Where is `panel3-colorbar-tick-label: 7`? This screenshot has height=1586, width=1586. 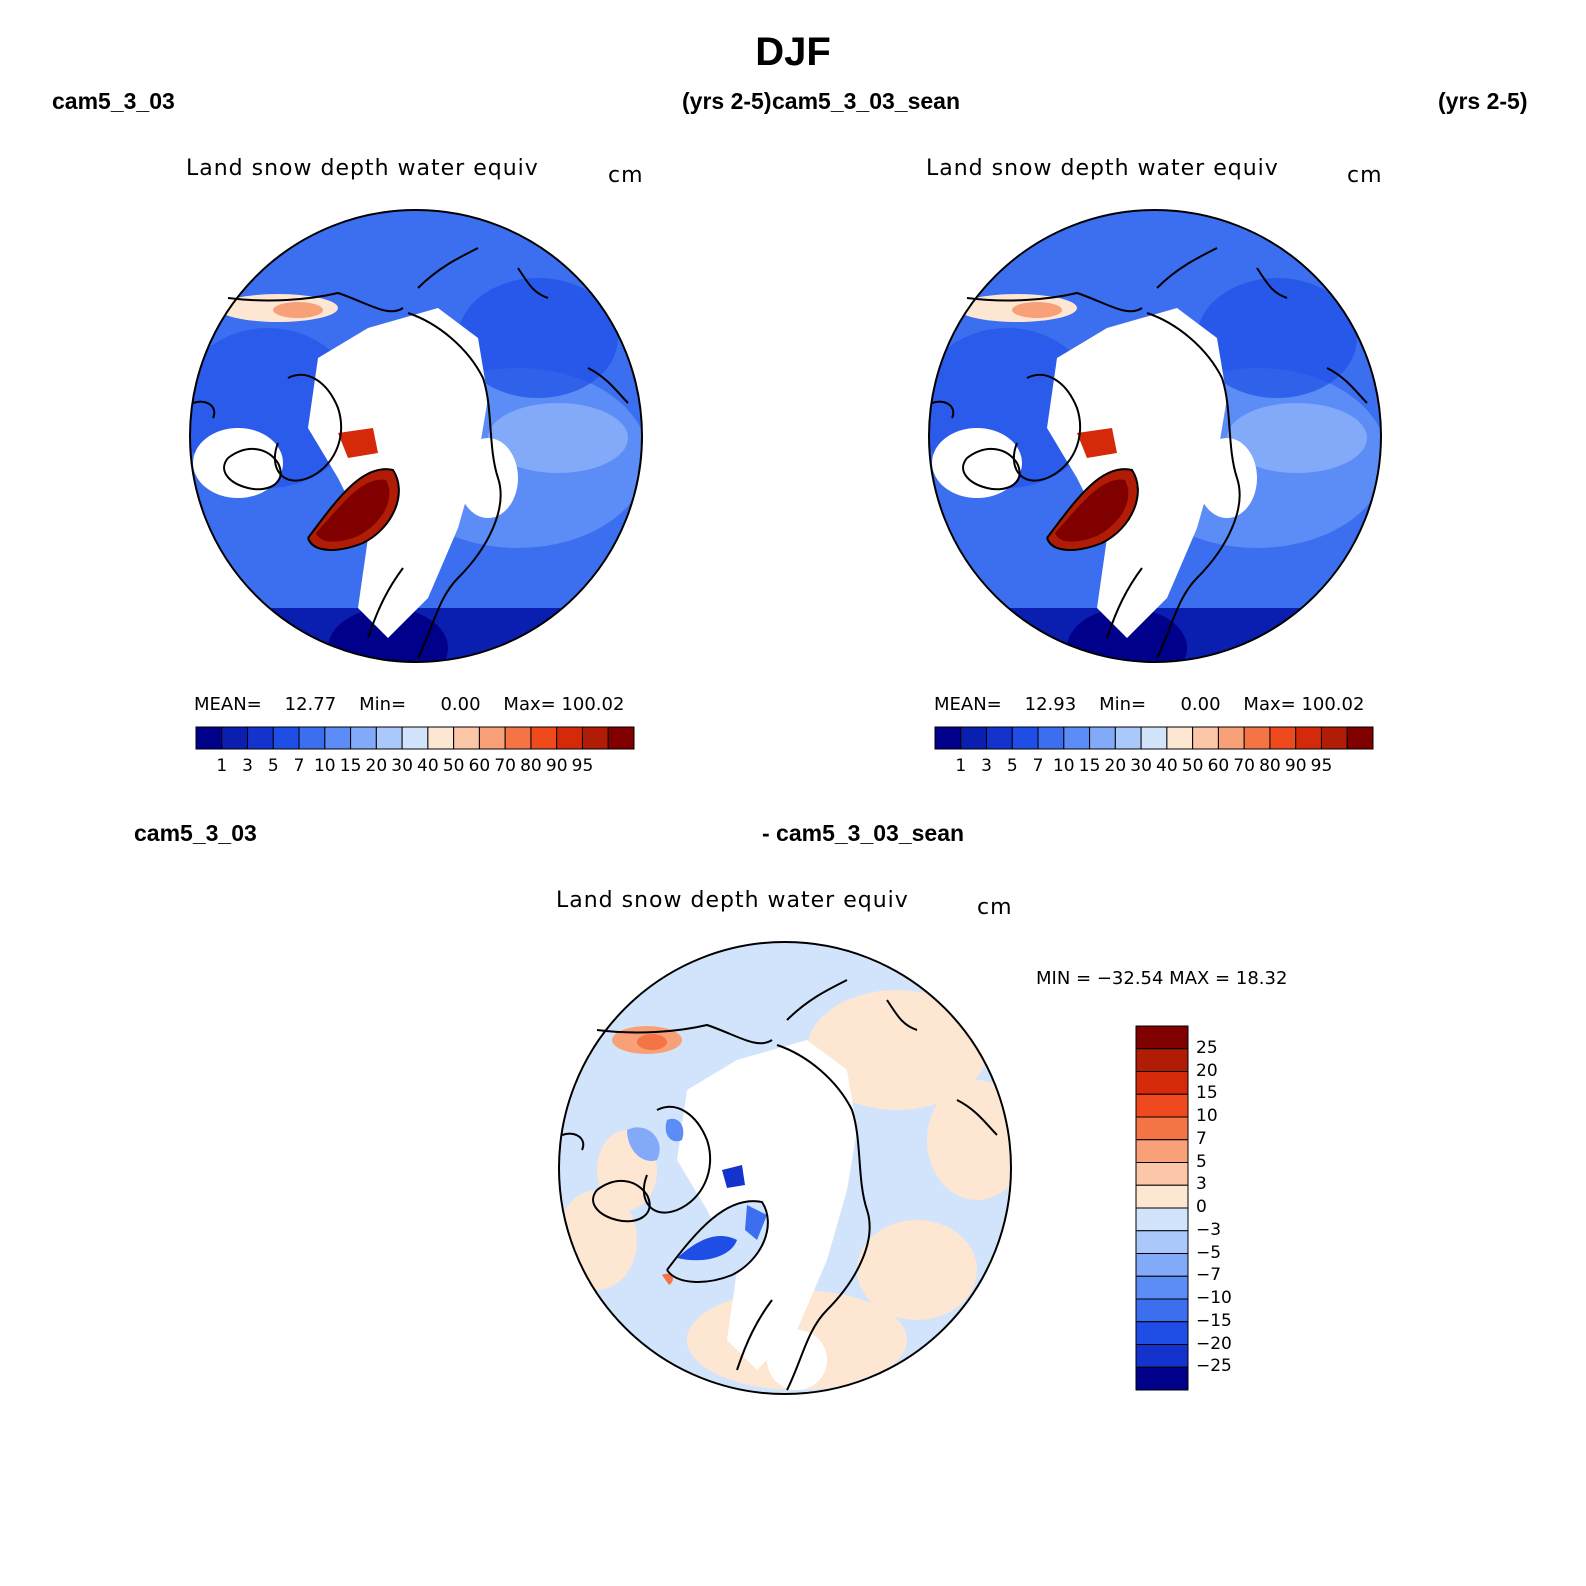
panel3-colorbar-tick-label: 7 is located at coordinates (1201, 1138).